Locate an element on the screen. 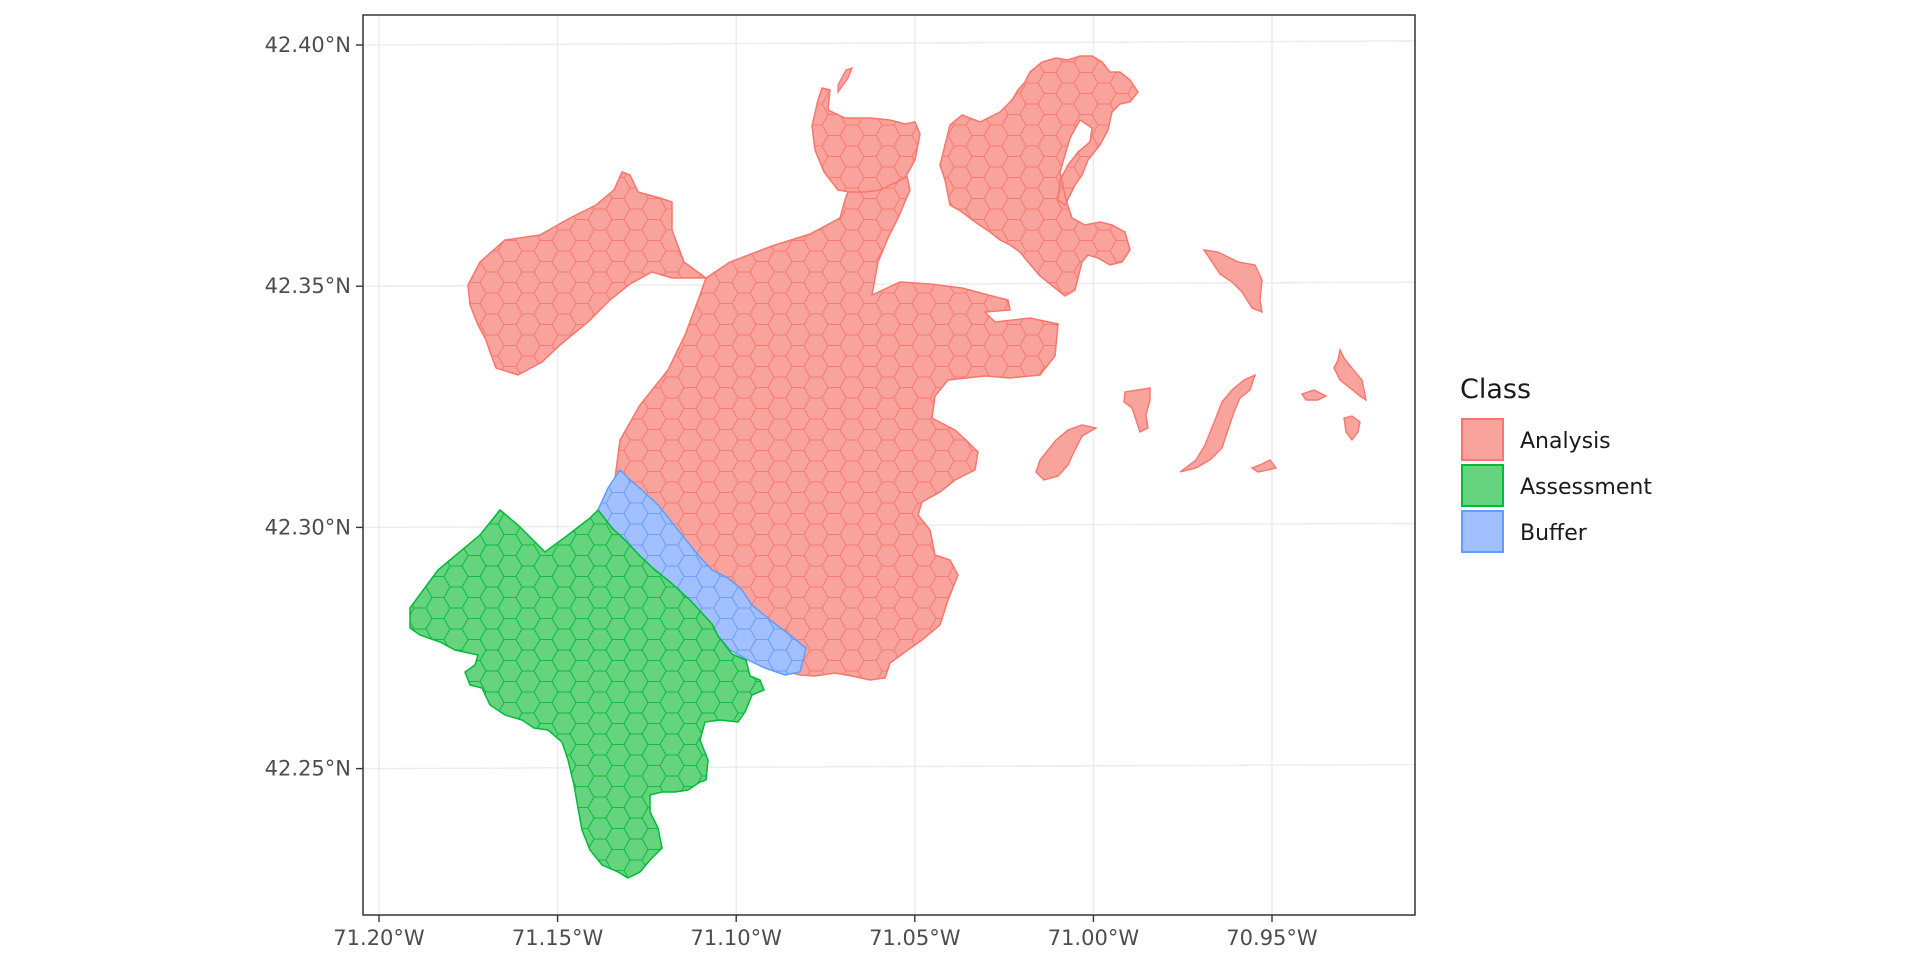  legend-item-buffer: Buffer is located at coordinates (1524, 531).